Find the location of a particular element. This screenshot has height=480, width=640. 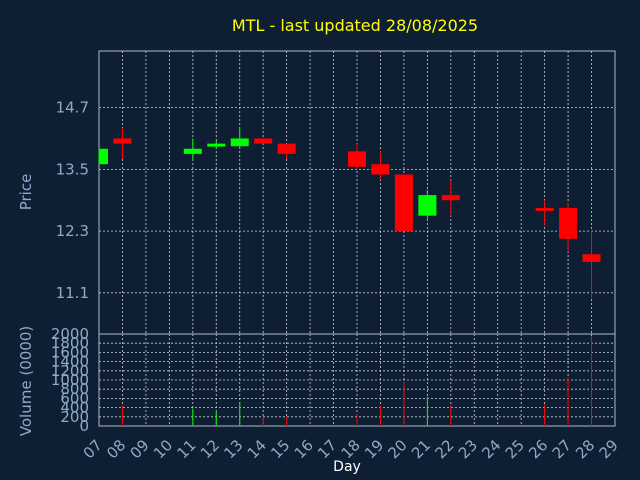

volume-tick-label: 2000 is located at coordinates (70, 334).